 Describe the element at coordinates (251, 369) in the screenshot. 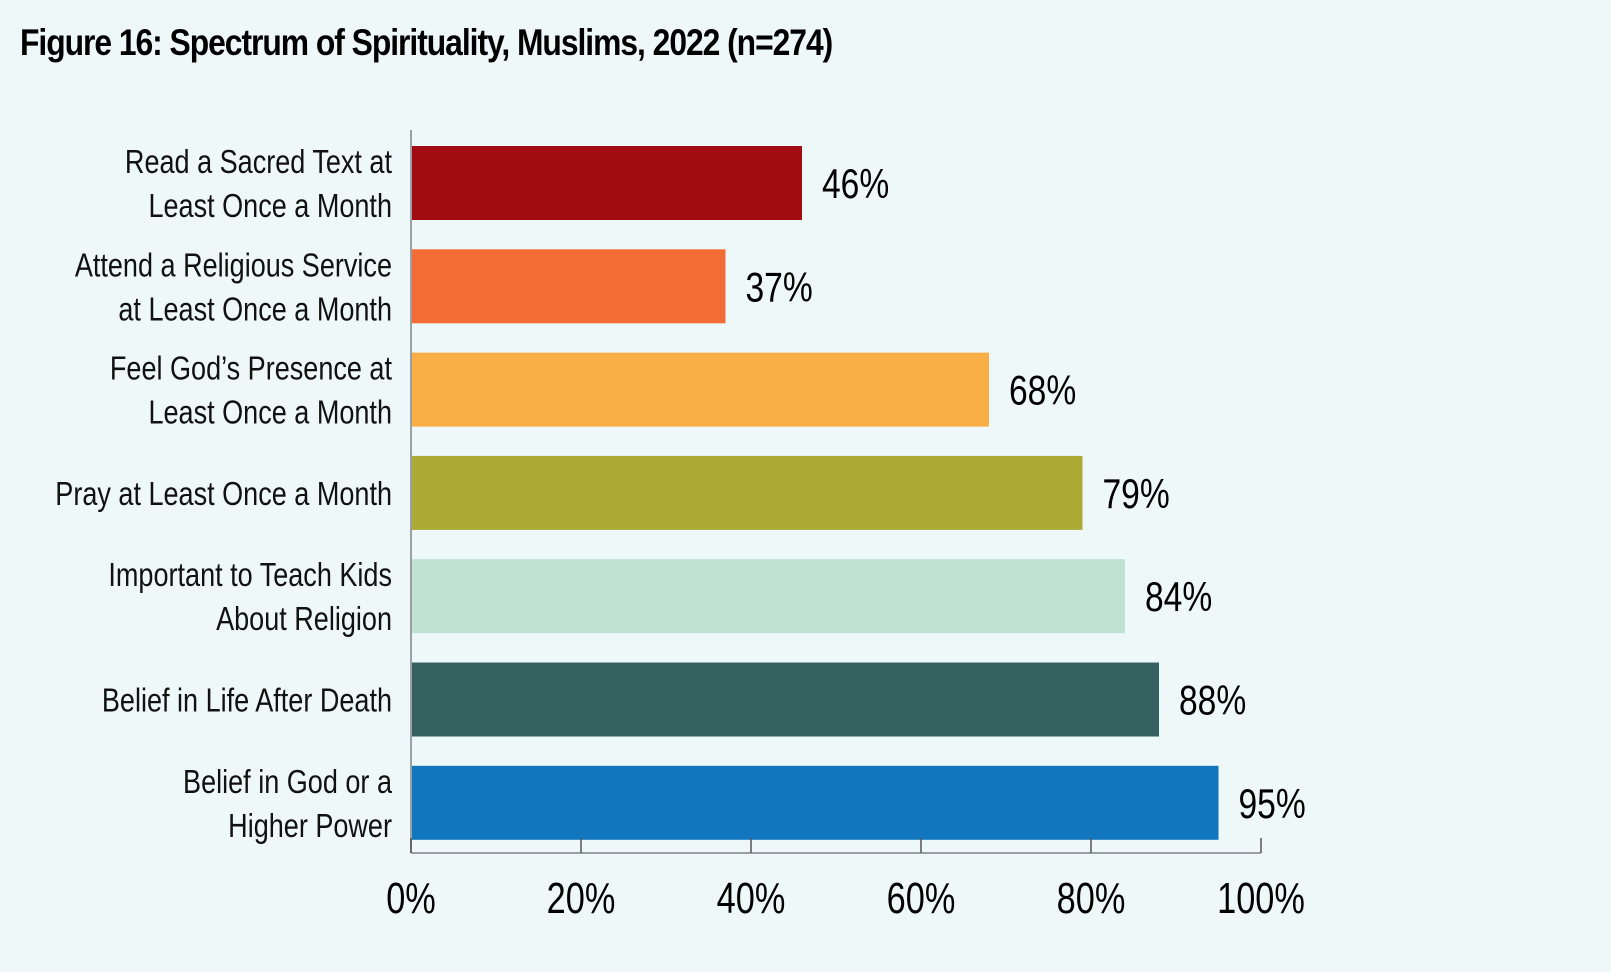

I see `category-label-line: Feel God’s Presence at` at that location.